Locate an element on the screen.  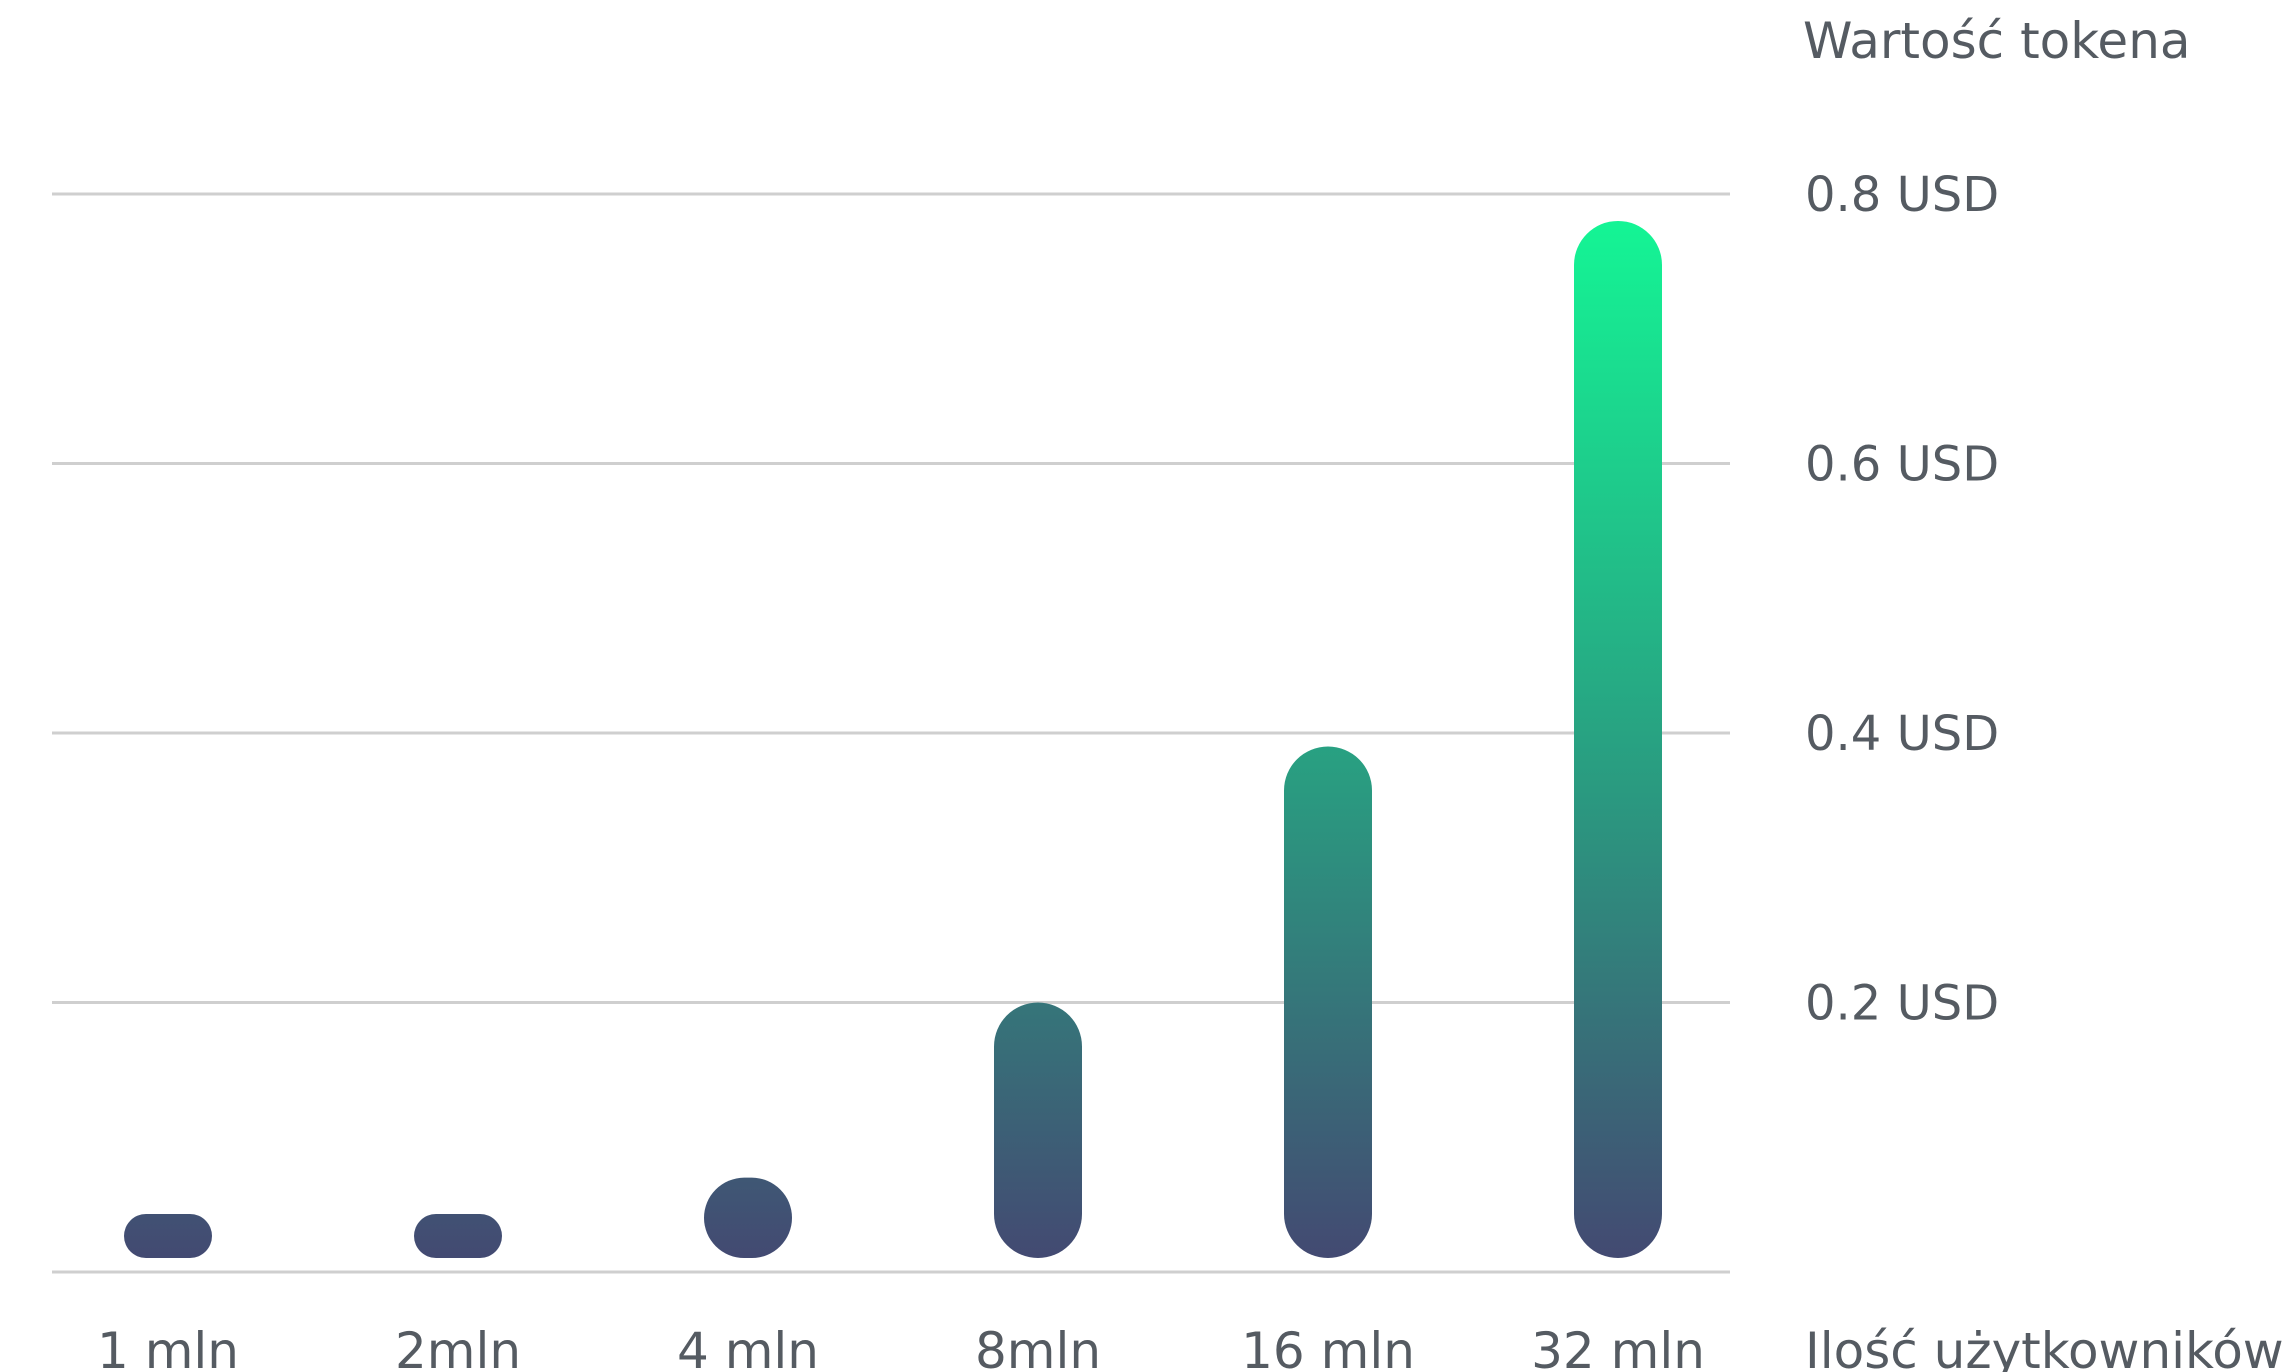
x-tick-label: 1 mln is located at coordinates (168, 1347).